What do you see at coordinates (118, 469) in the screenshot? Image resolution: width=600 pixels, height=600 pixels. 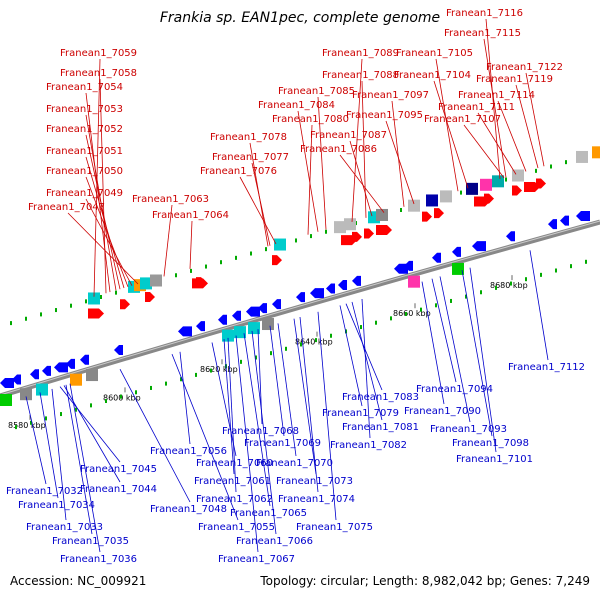 I see `gene-label-bottom: Franean1_7045` at bounding box center [118, 469].